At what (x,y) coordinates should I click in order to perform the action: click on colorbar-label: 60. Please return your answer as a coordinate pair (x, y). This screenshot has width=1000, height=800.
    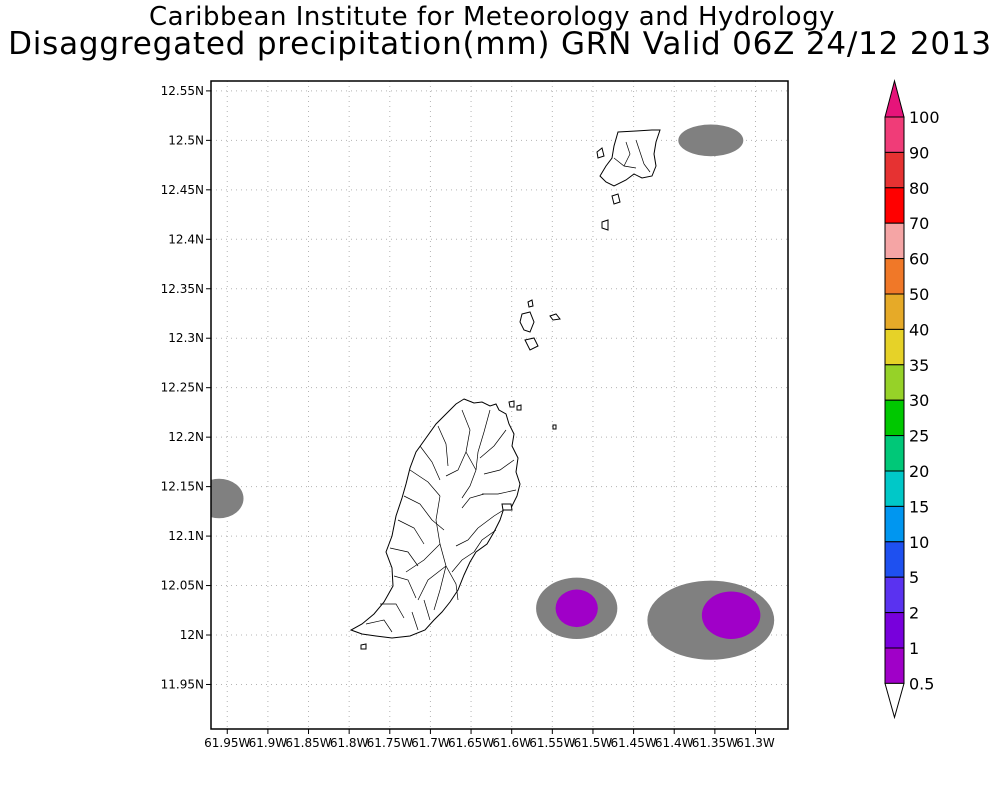
    Looking at the image, I should click on (919, 259).